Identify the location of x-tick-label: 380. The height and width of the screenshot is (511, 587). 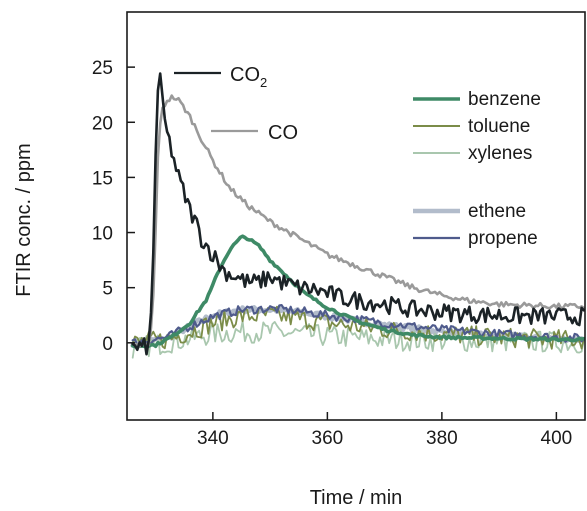
(442, 438).